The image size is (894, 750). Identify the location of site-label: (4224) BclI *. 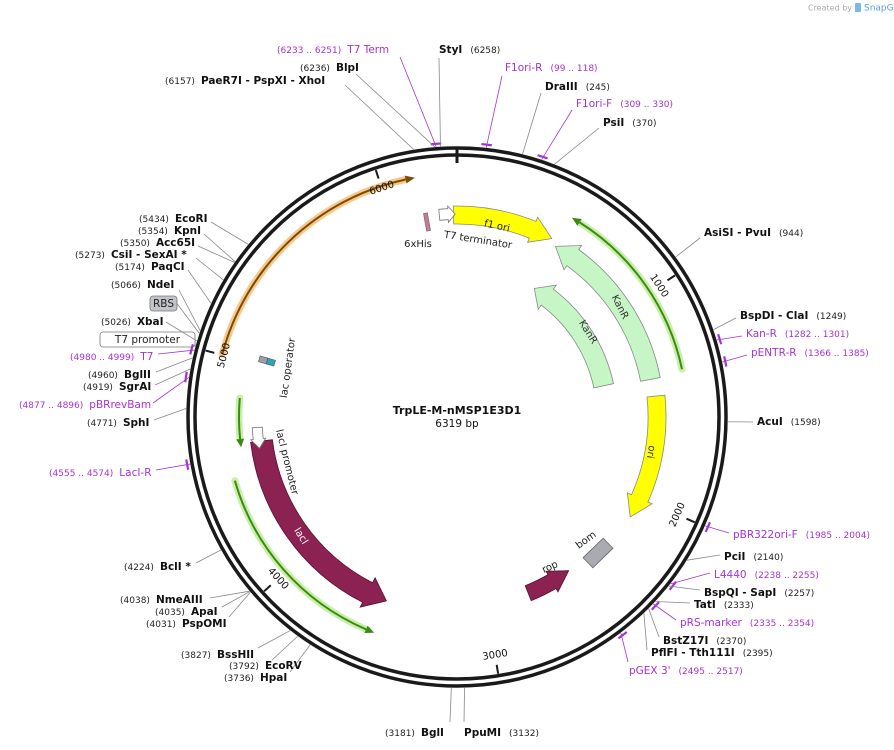
(157, 567).